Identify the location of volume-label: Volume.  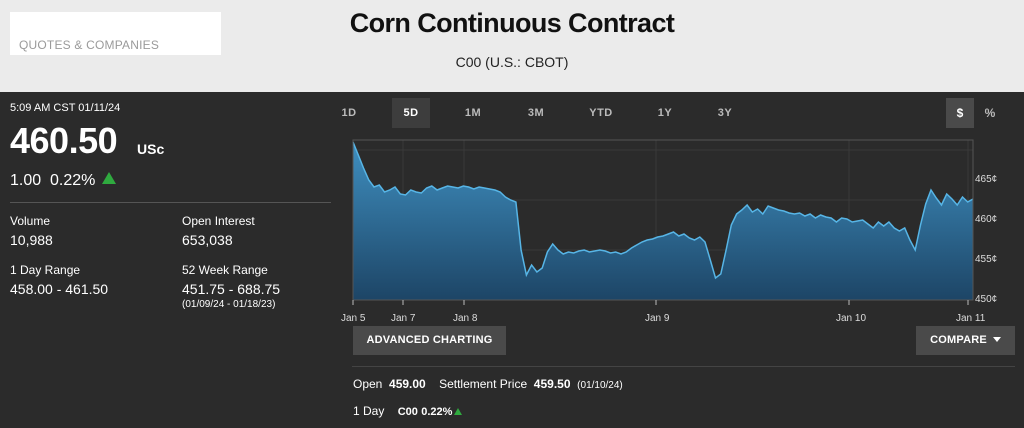
(30, 221).